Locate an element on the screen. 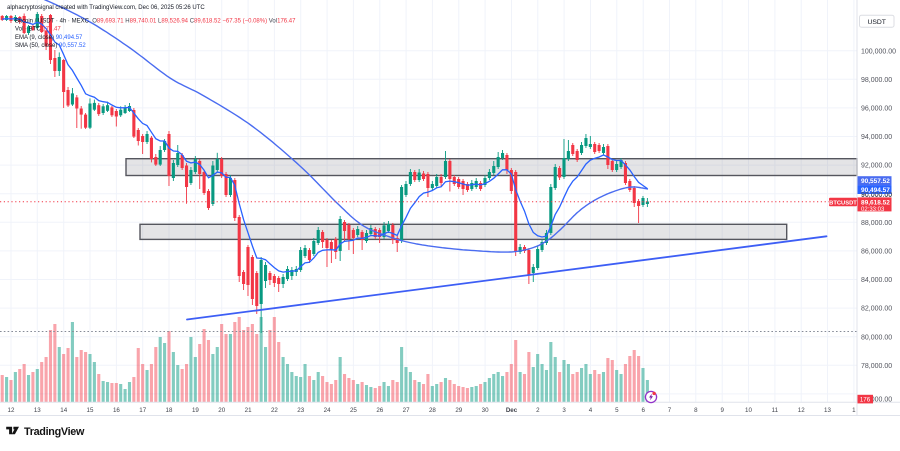 The width and height of the screenshot is (900, 451). svg-text: 176 is located at coordinates (865, 400).